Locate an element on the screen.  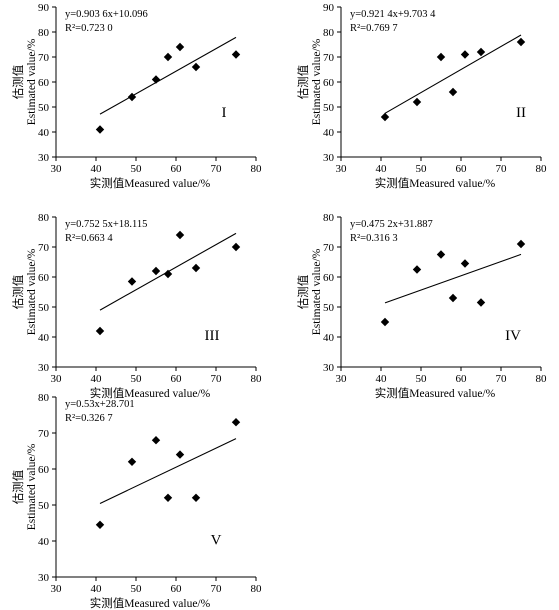
panel-label: IV is located at coordinates (513, 336).